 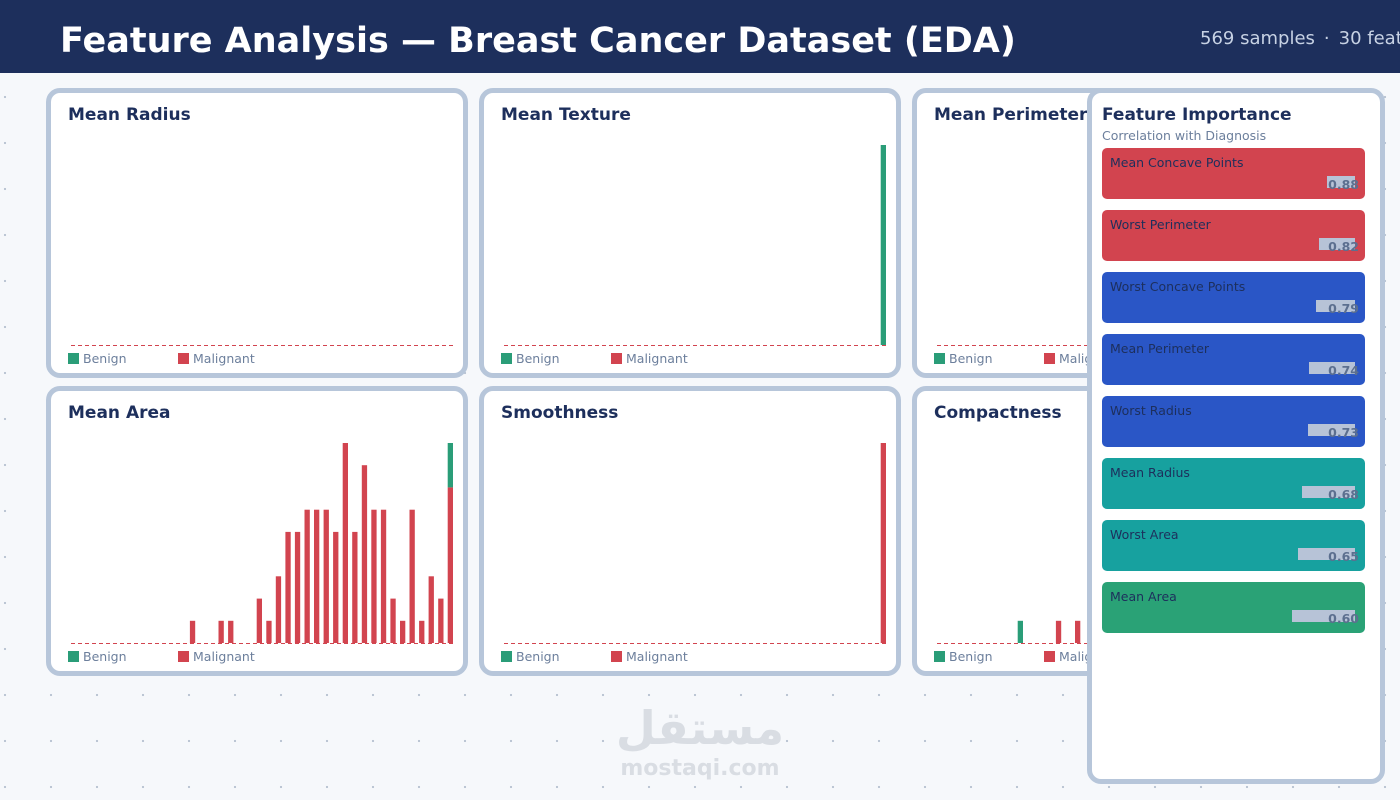 What do you see at coordinates (1233, 359) in the screenshot?
I see `importance-item: Mean Perimeter 0.74` at bounding box center [1233, 359].